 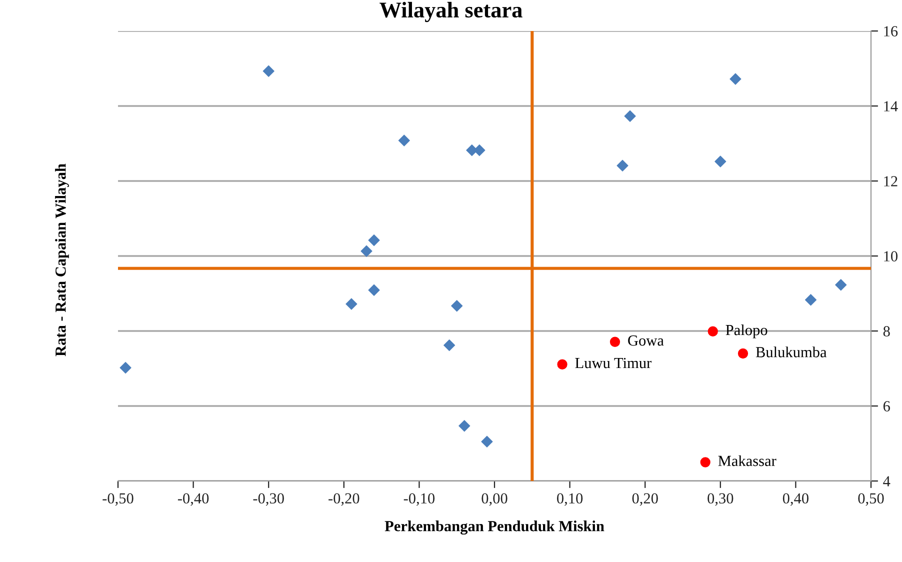 What do you see at coordinates (747, 460) in the screenshot?
I see `annotation: Makassar` at bounding box center [747, 460].